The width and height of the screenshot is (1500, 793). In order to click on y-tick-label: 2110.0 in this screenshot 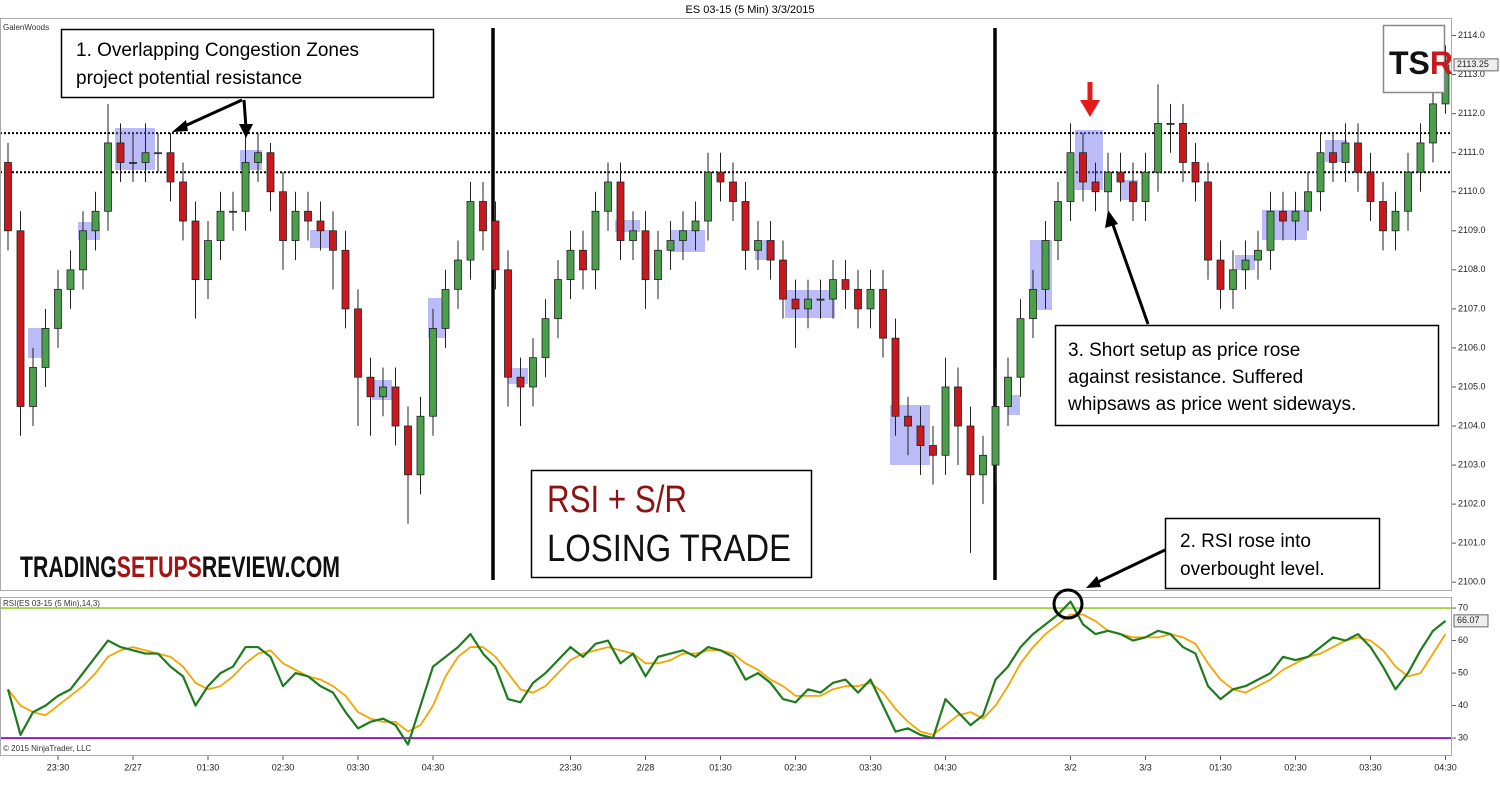, I will do `click(1471, 191)`.